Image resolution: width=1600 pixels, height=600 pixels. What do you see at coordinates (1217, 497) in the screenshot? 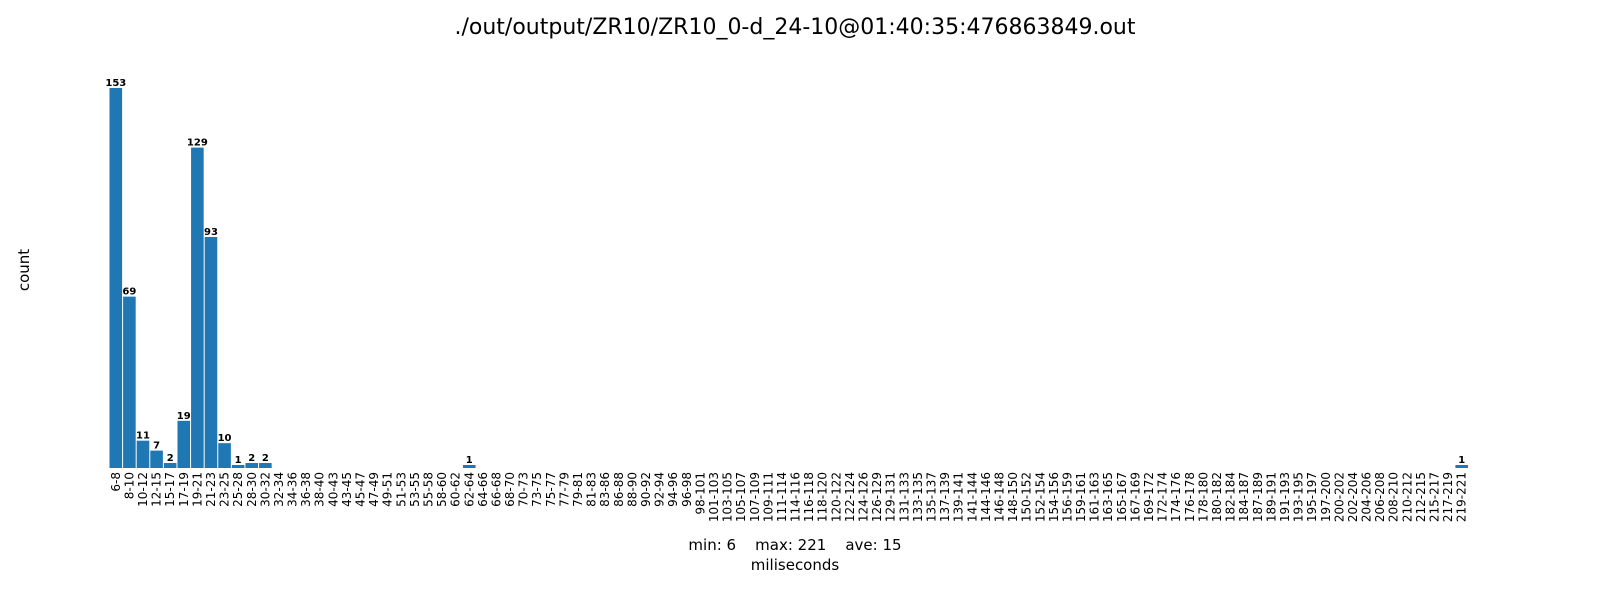
I see `x-tick-180-182: 180-182` at bounding box center [1217, 497].